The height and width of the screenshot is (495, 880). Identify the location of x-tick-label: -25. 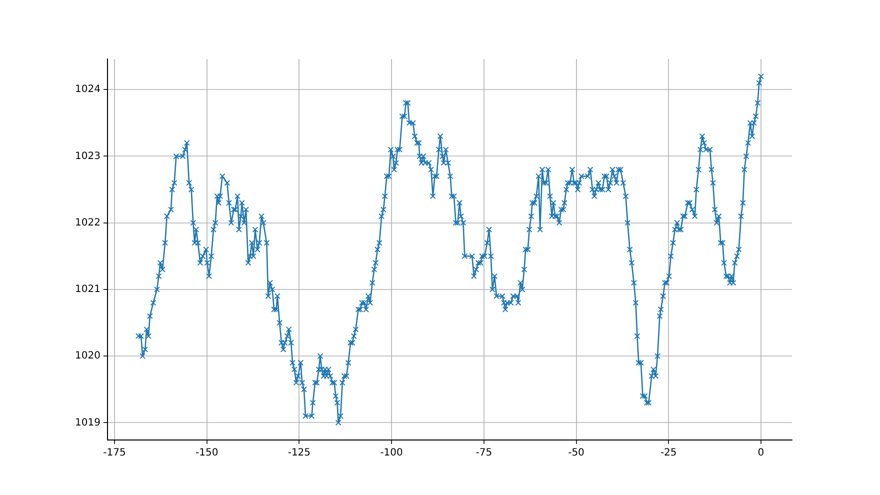
(668, 453).